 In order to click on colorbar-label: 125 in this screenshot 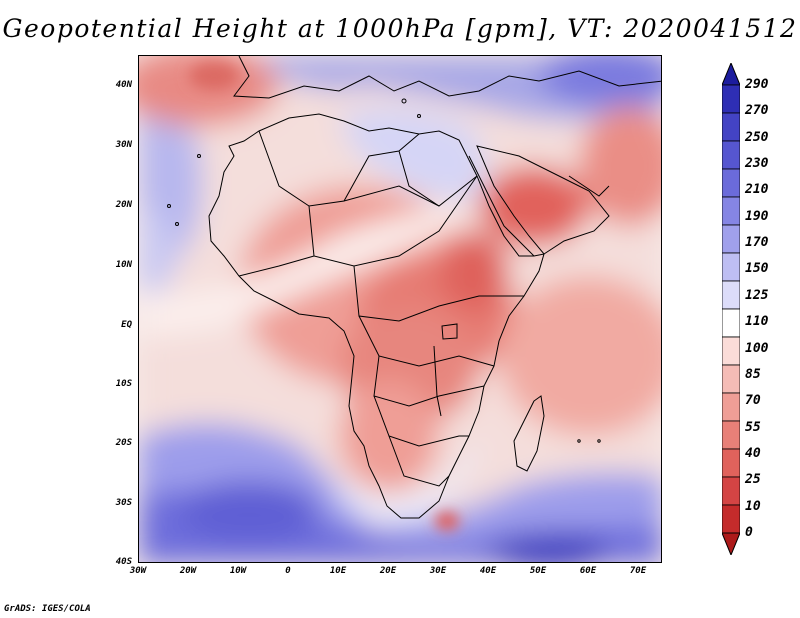, I will do `click(757, 295)`.